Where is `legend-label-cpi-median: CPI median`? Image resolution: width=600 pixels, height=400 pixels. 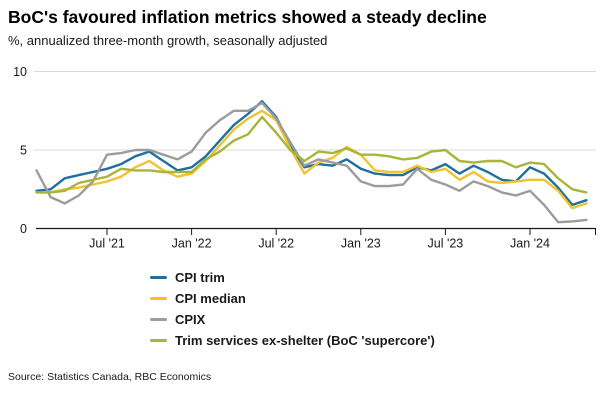 legend-label-cpi-median: CPI median is located at coordinates (210, 298).